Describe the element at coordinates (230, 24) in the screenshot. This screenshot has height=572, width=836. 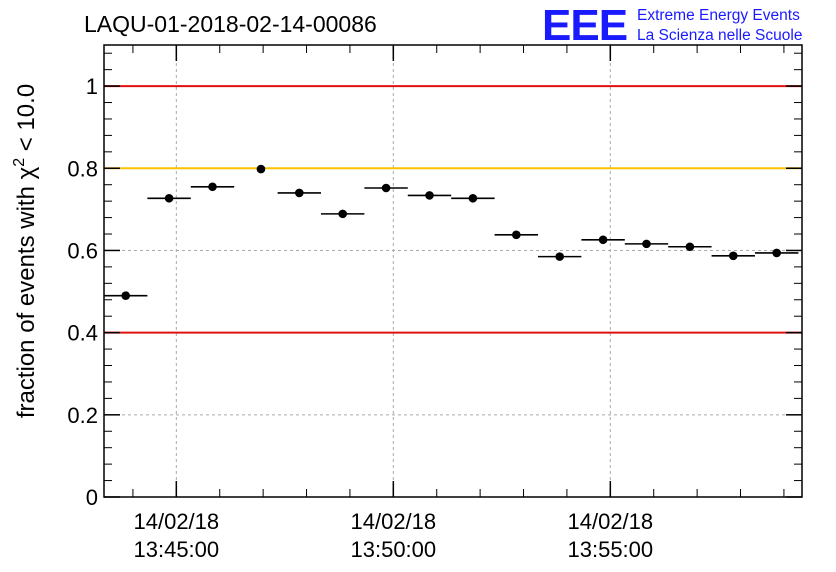
I see `chart-title: LAQU-01-2018-02-14-00086` at that location.